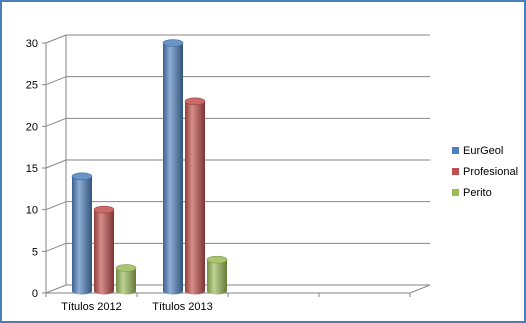 This screenshot has height=323, width=526. I want to click on y-tick-label: 0, so click(35, 294).